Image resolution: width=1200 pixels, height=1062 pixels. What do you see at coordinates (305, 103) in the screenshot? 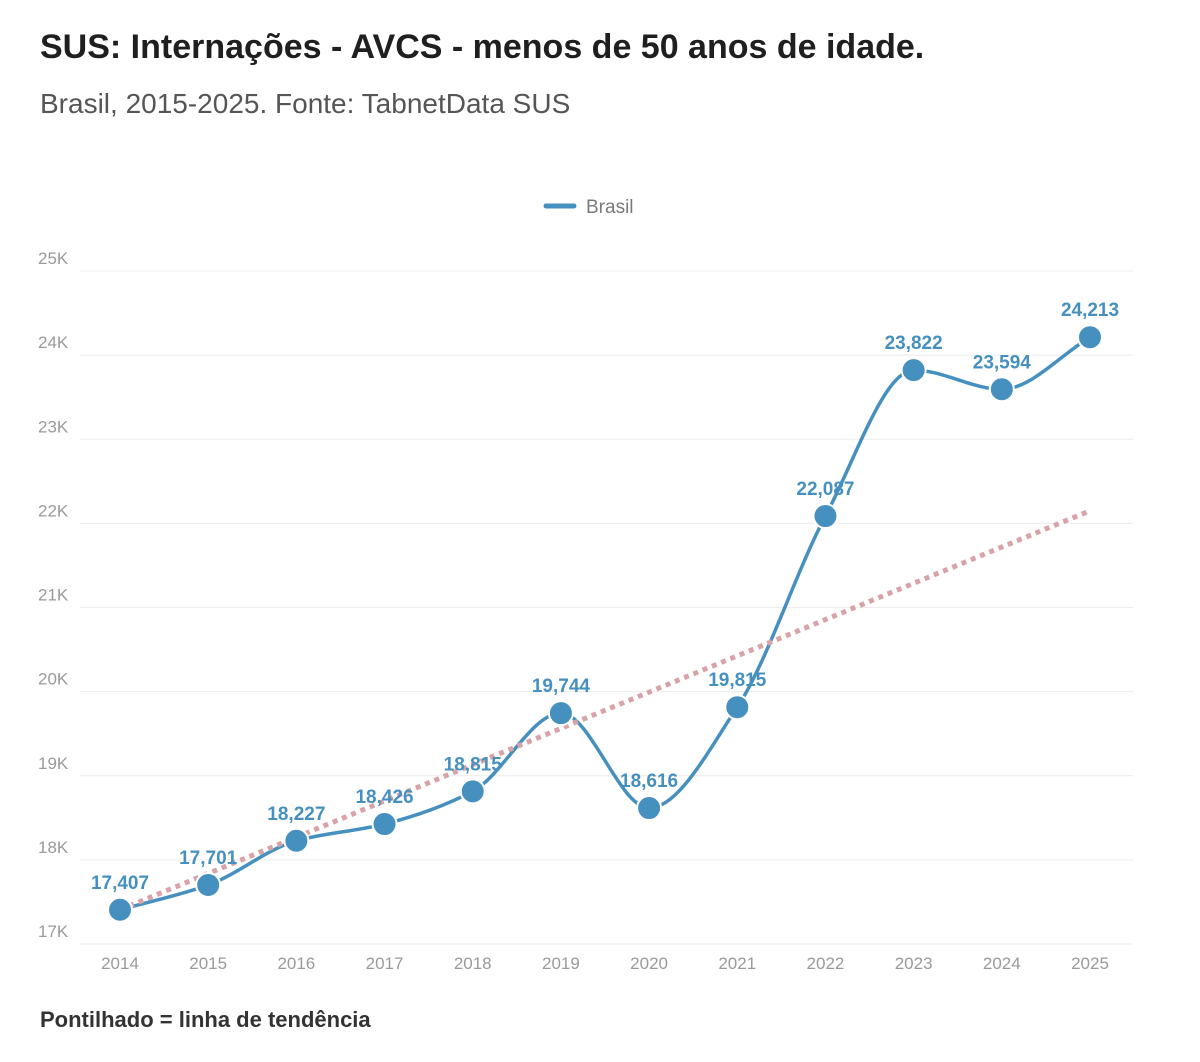
I see `chart-subtitle: Brasil, 2015-2025. Fonte: TabnetData SUS` at bounding box center [305, 103].